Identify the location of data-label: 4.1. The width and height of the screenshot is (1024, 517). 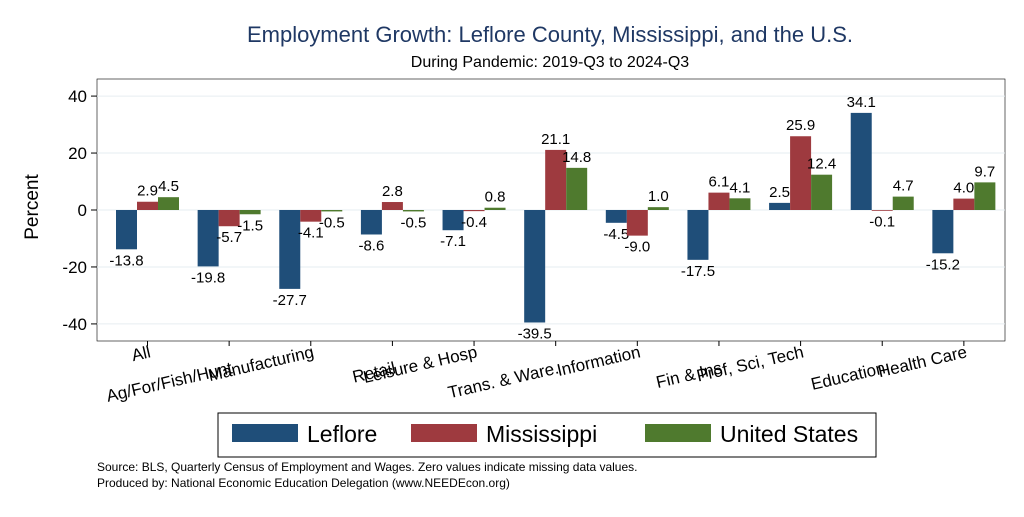
(740, 187).